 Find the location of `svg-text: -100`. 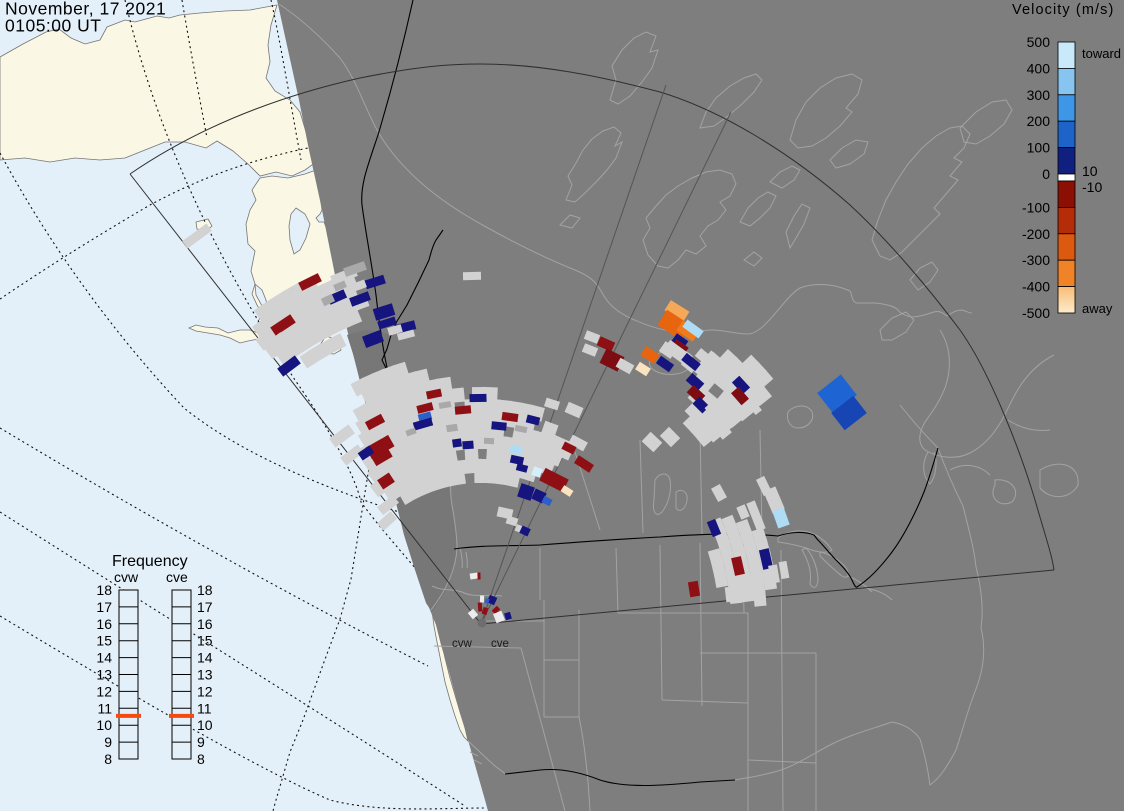

svg-text: -100 is located at coordinates (1036, 207).